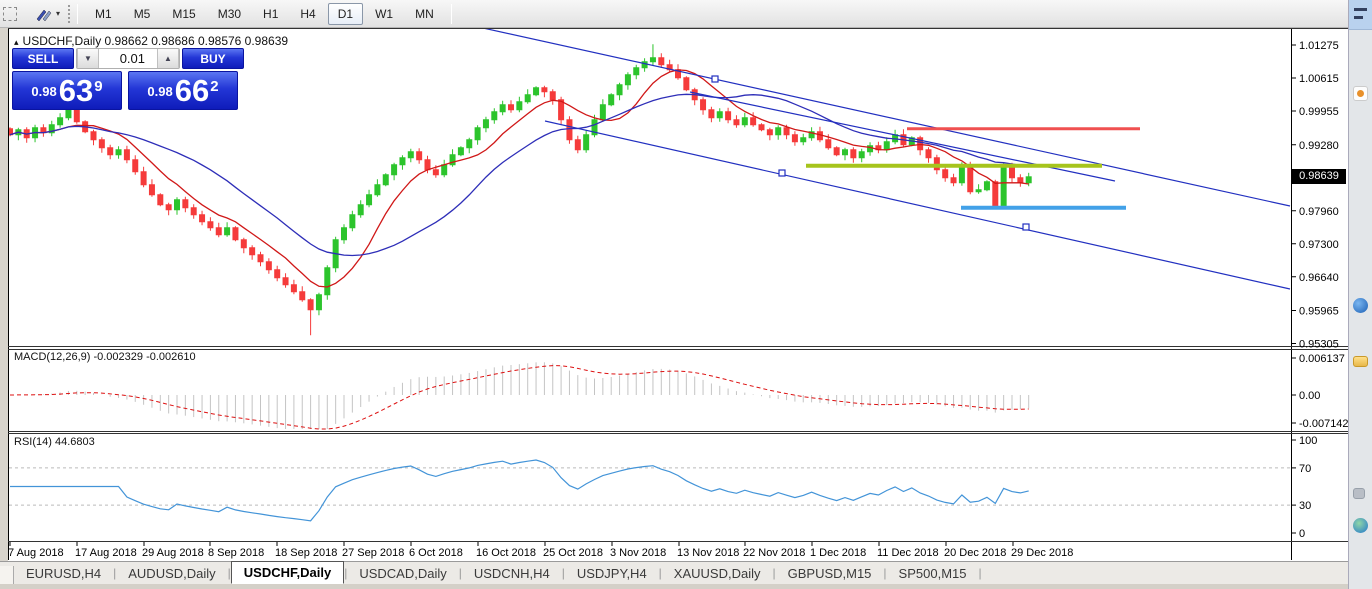 This screenshot has width=1372, height=589. I want to click on price-axis-label: 0.97300, so click(1319, 245).